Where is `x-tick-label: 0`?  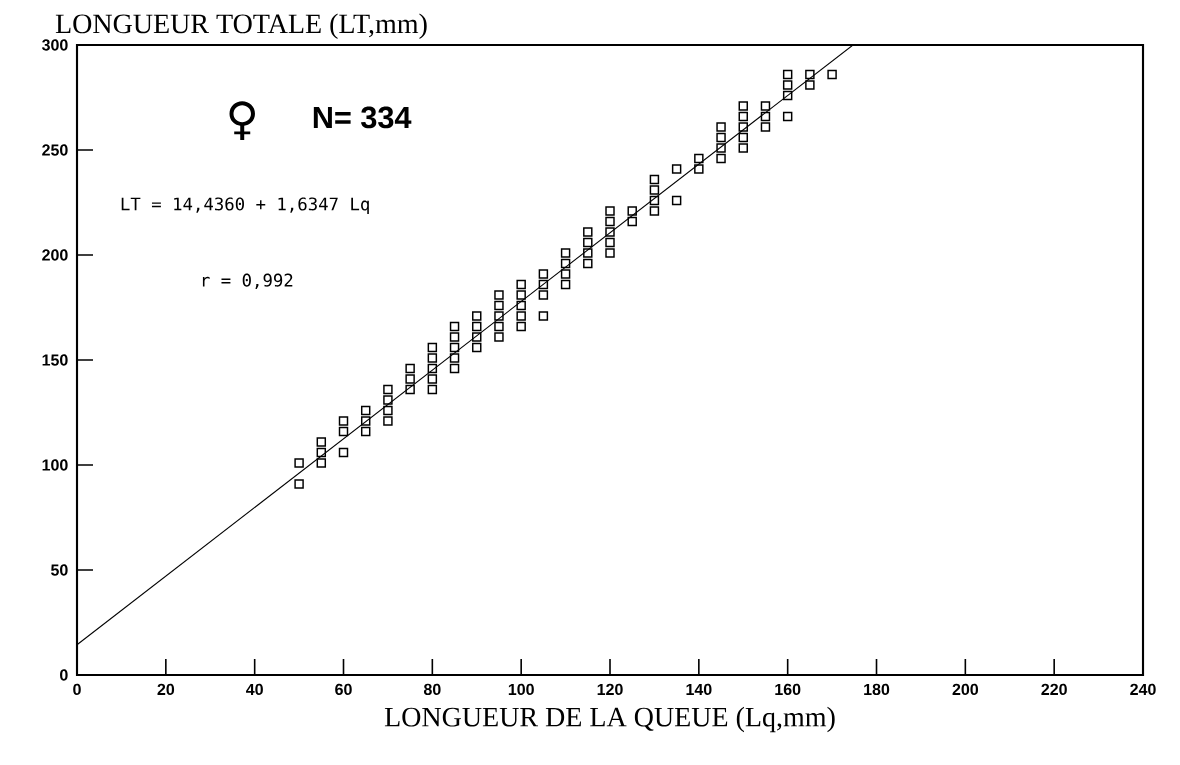
x-tick-label: 0 is located at coordinates (77, 689).